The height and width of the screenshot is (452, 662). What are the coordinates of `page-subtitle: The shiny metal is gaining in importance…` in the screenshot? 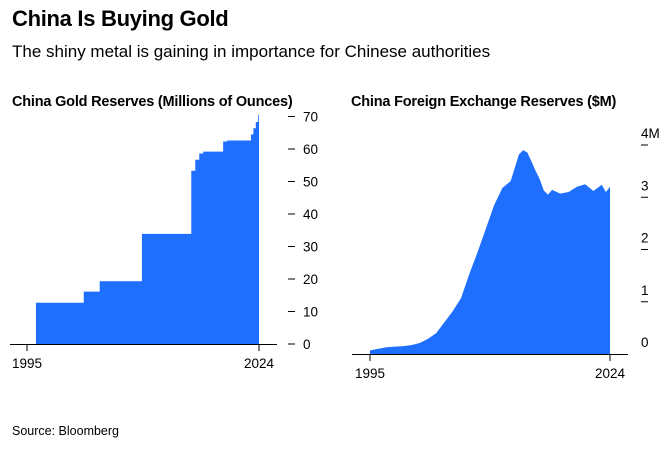 It's located at (251, 51).